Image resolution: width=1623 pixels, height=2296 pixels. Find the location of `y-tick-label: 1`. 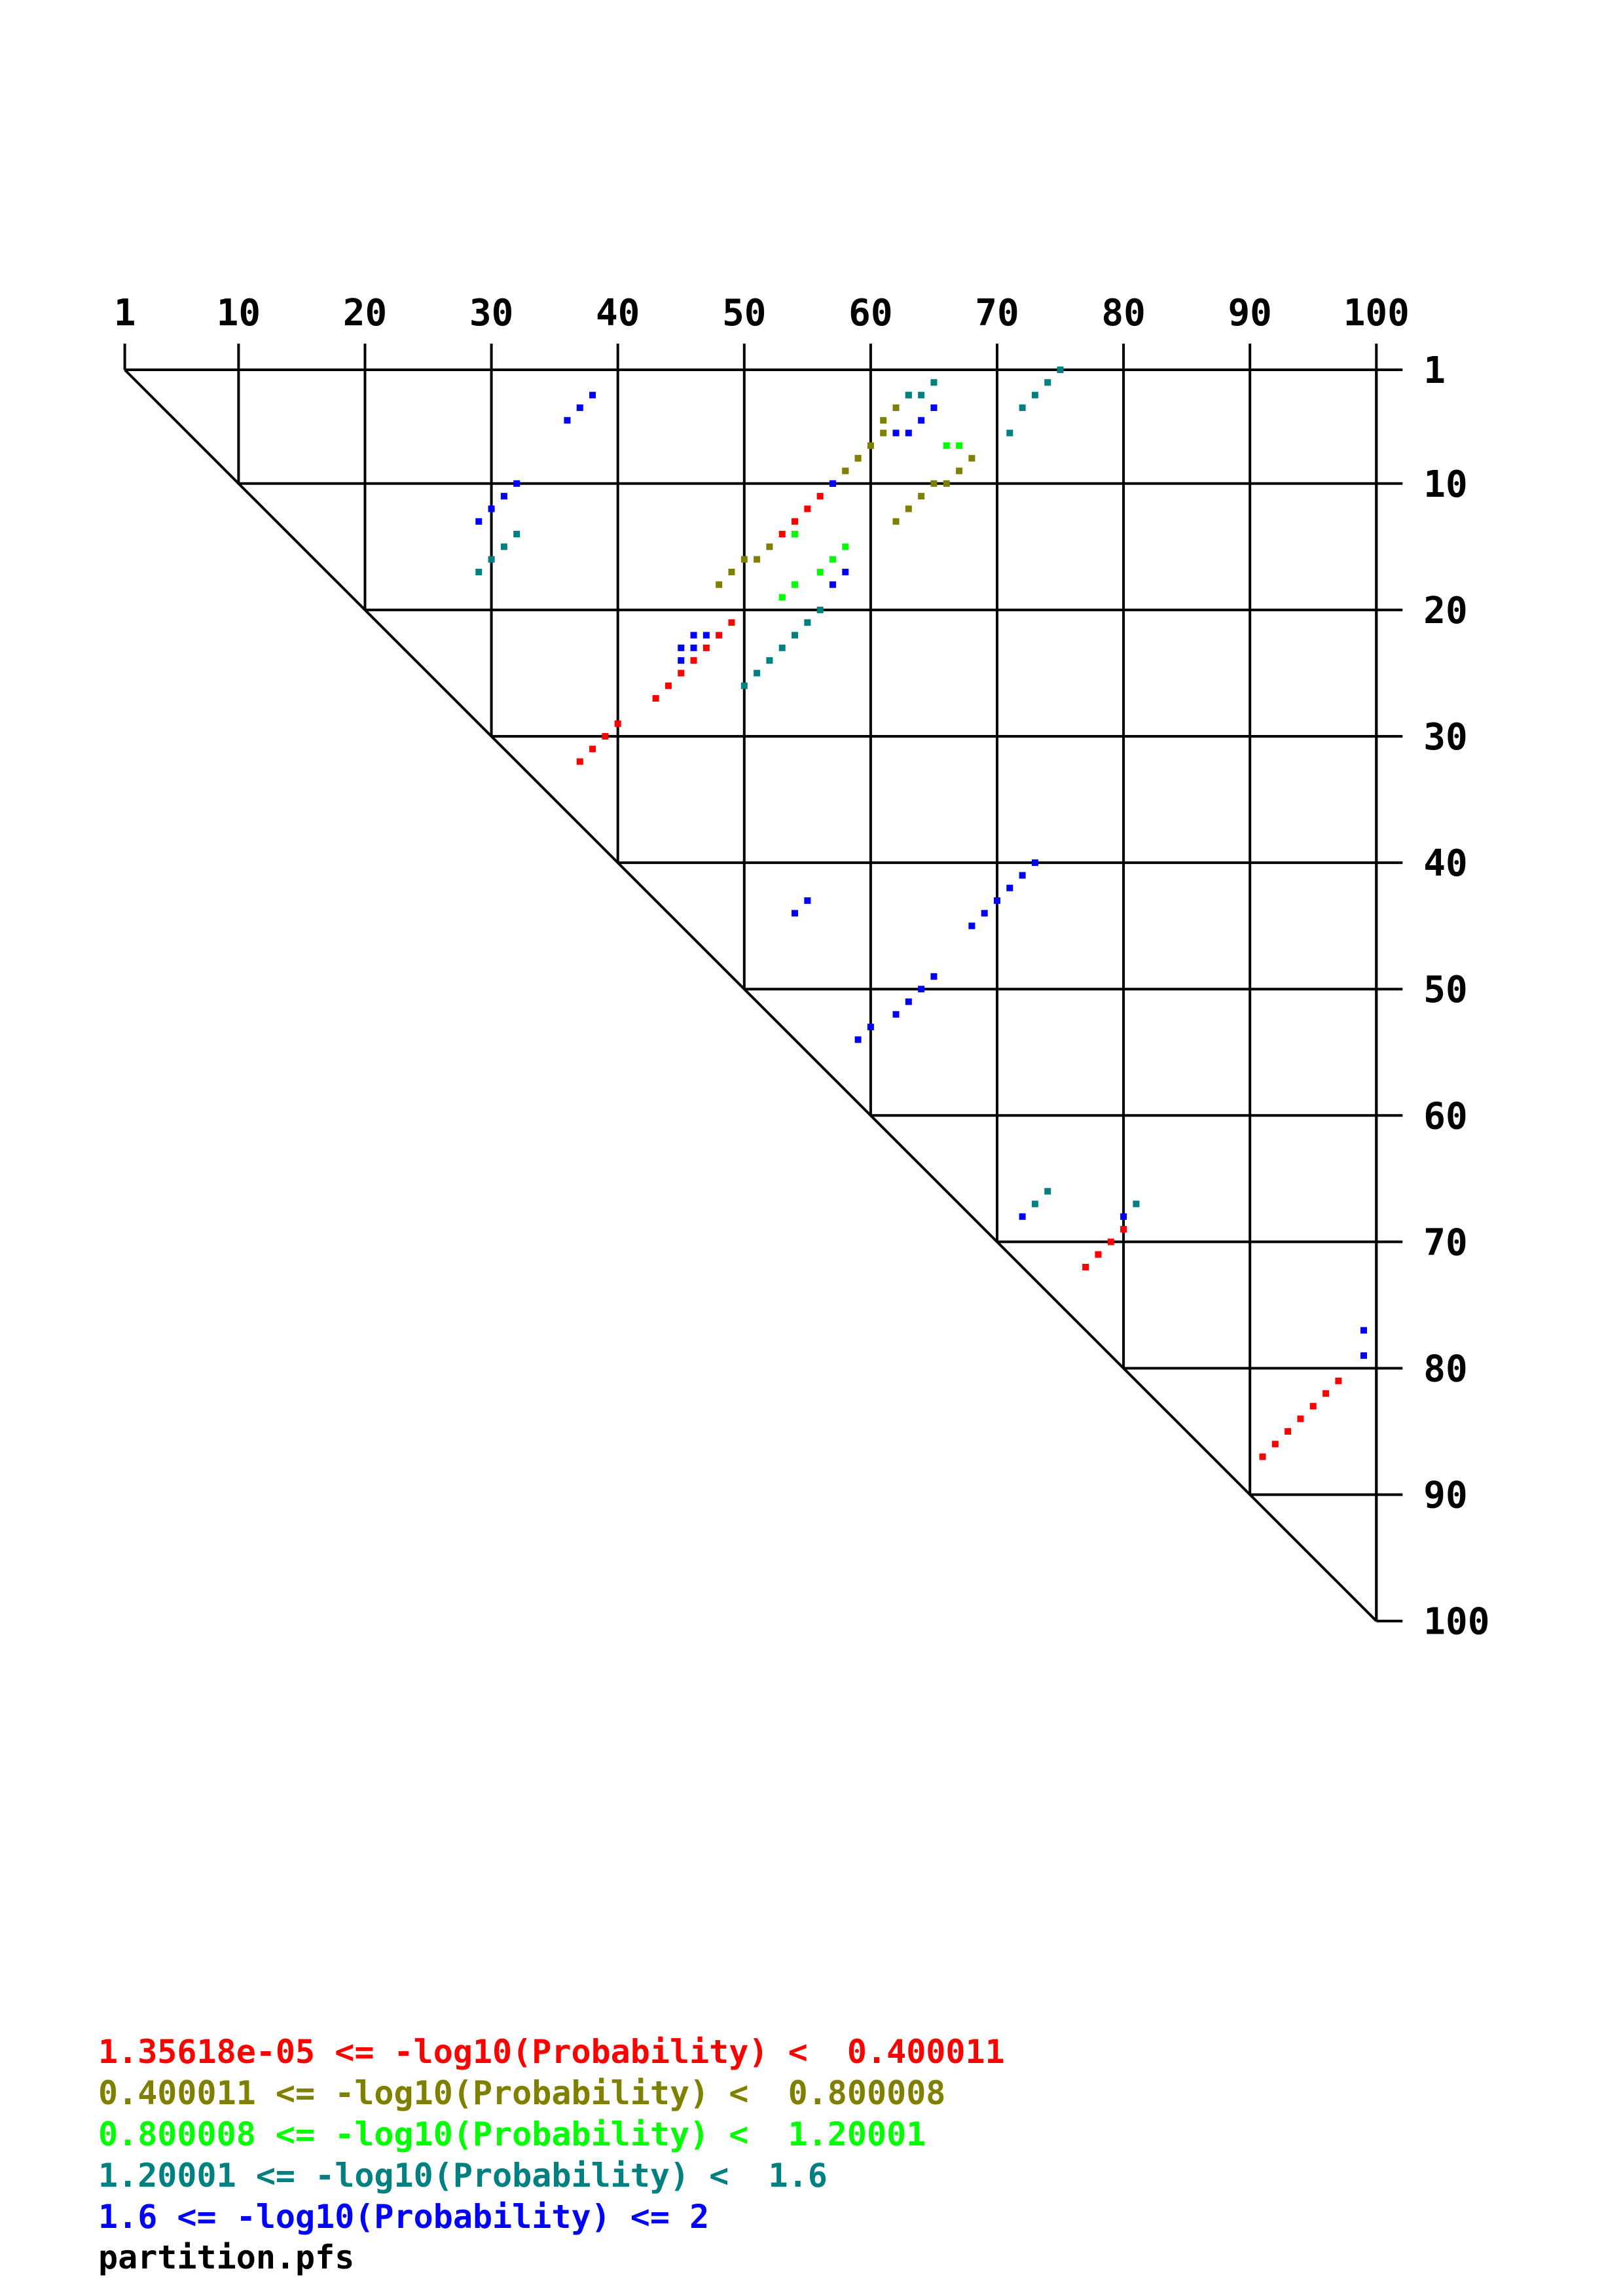

y-tick-label: 1 is located at coordinates (1434, 371).